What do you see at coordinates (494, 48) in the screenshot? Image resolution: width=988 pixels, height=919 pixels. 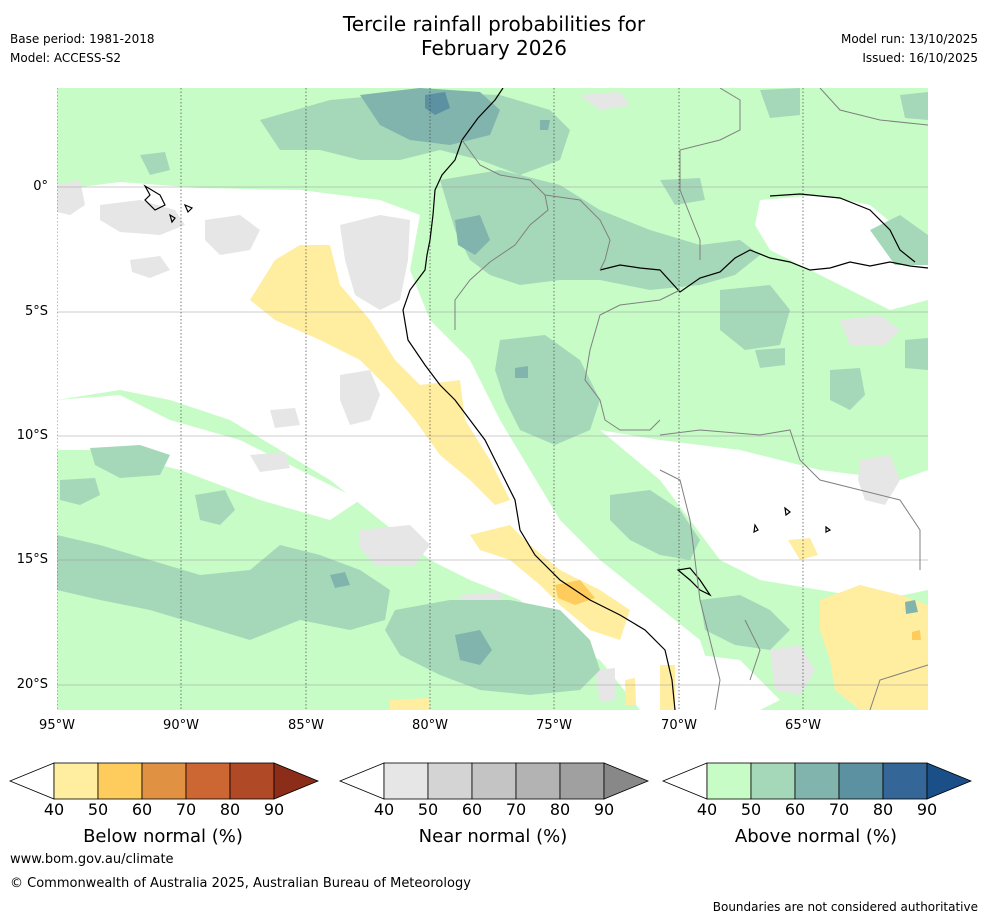 I see `title-line-2: February 2026` at bounding box center [494, 48].